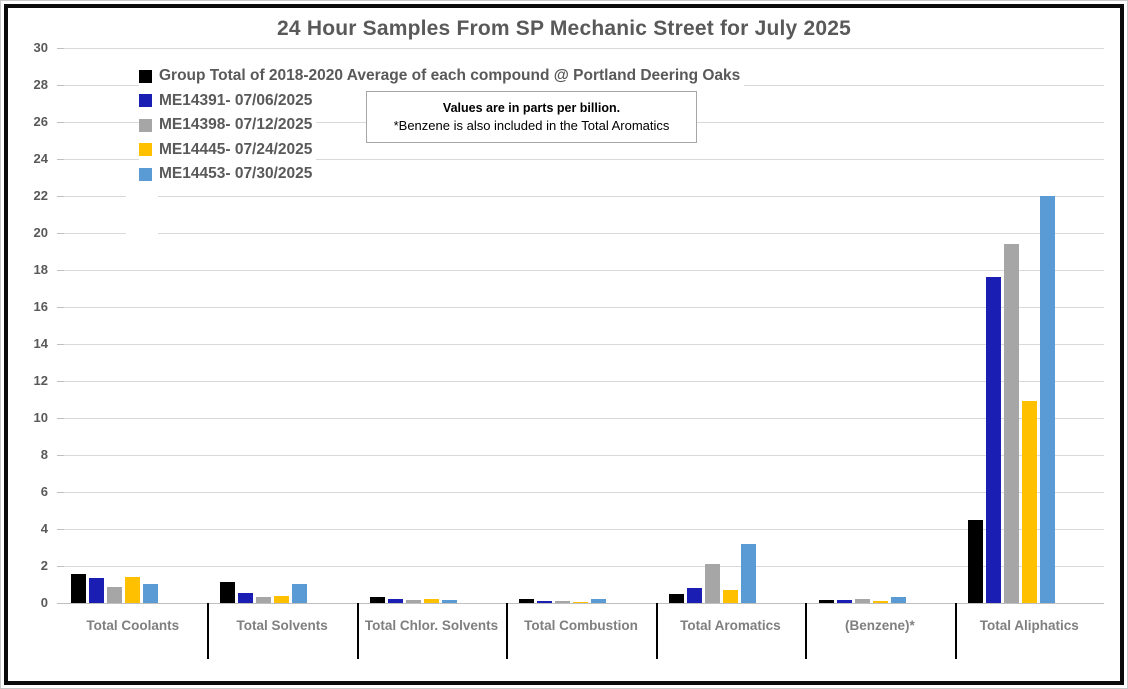  I want to click on y-tick-label: 12, so click(40, 380).